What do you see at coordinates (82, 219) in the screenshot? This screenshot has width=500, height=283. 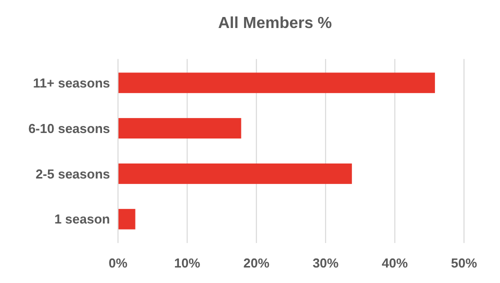 I see `y-tick-label: 1 season` at bounding box center [82, 219].